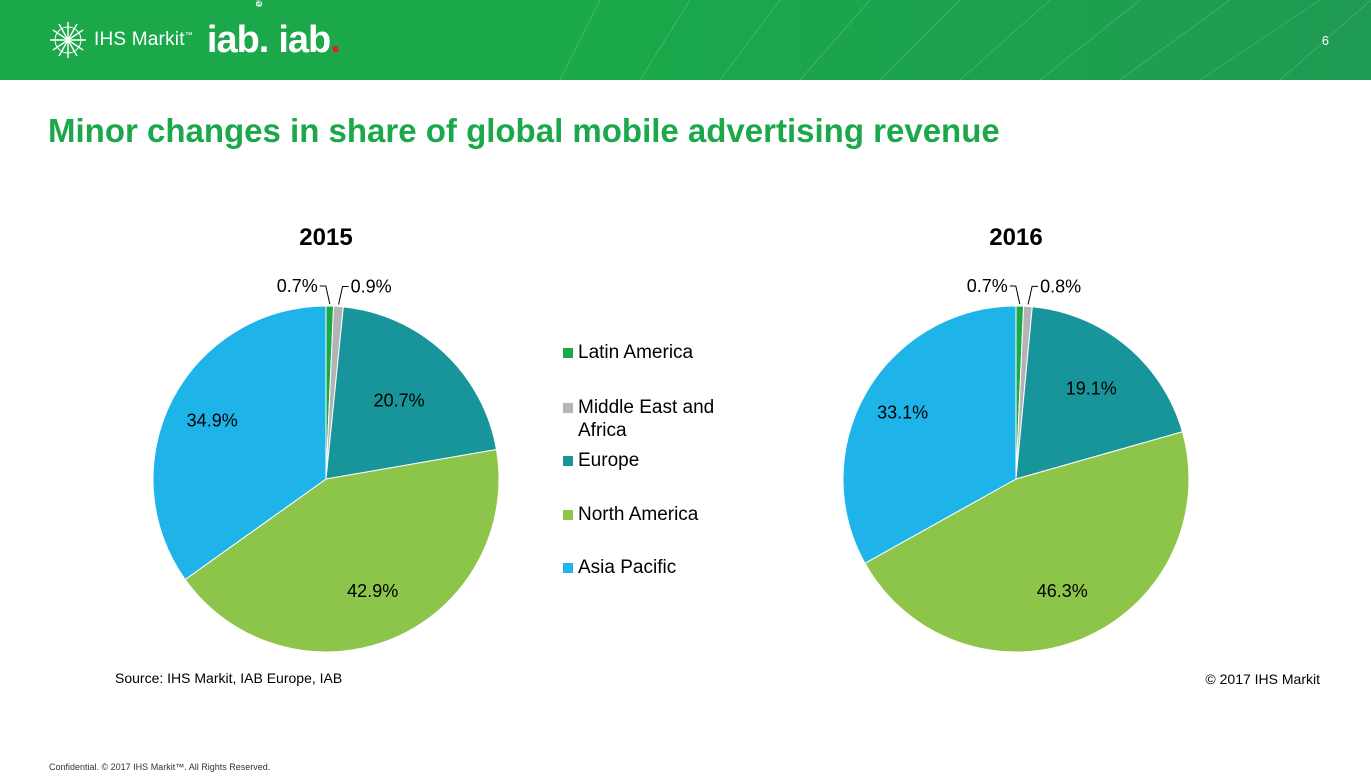 The height and width of the screenshot is (780, 1371). I want to click on legend-item-asia-pacific: Asia Pacific, so click(650, 567).